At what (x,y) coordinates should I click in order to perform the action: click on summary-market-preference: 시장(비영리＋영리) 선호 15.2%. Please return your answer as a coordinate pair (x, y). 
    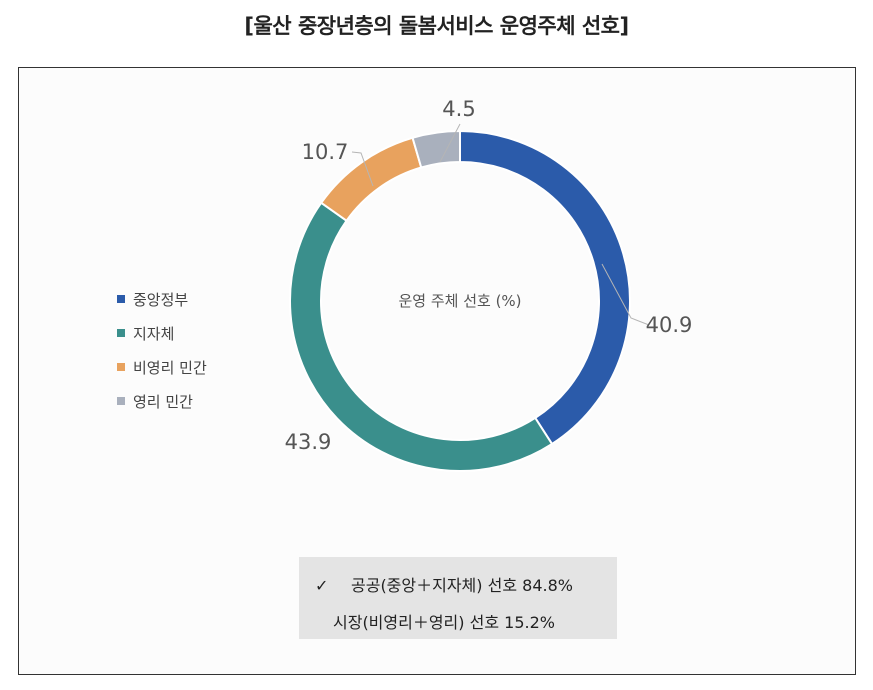
    Looking at the image, I should click on (444, 622).